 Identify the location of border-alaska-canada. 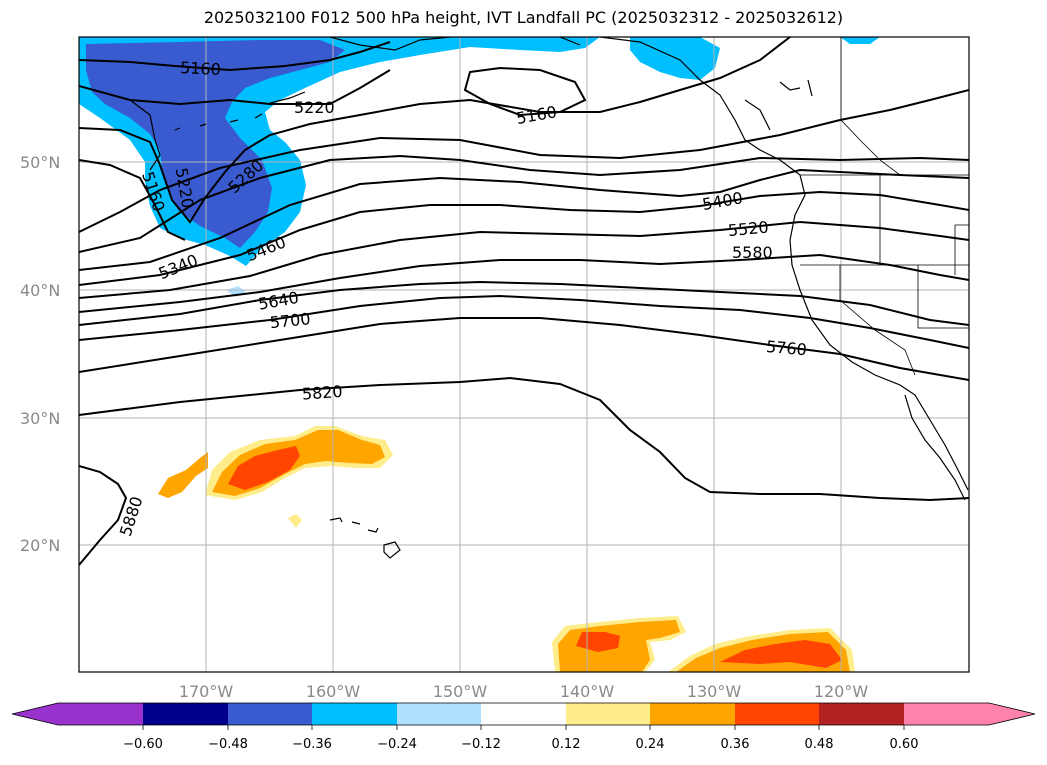
(870, 106).